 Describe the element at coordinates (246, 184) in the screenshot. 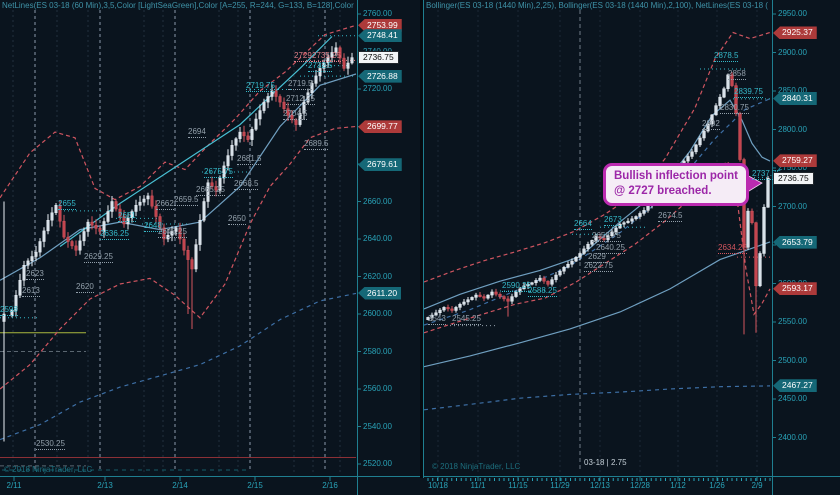

I see `price-level-label: 2668.5` at that location.